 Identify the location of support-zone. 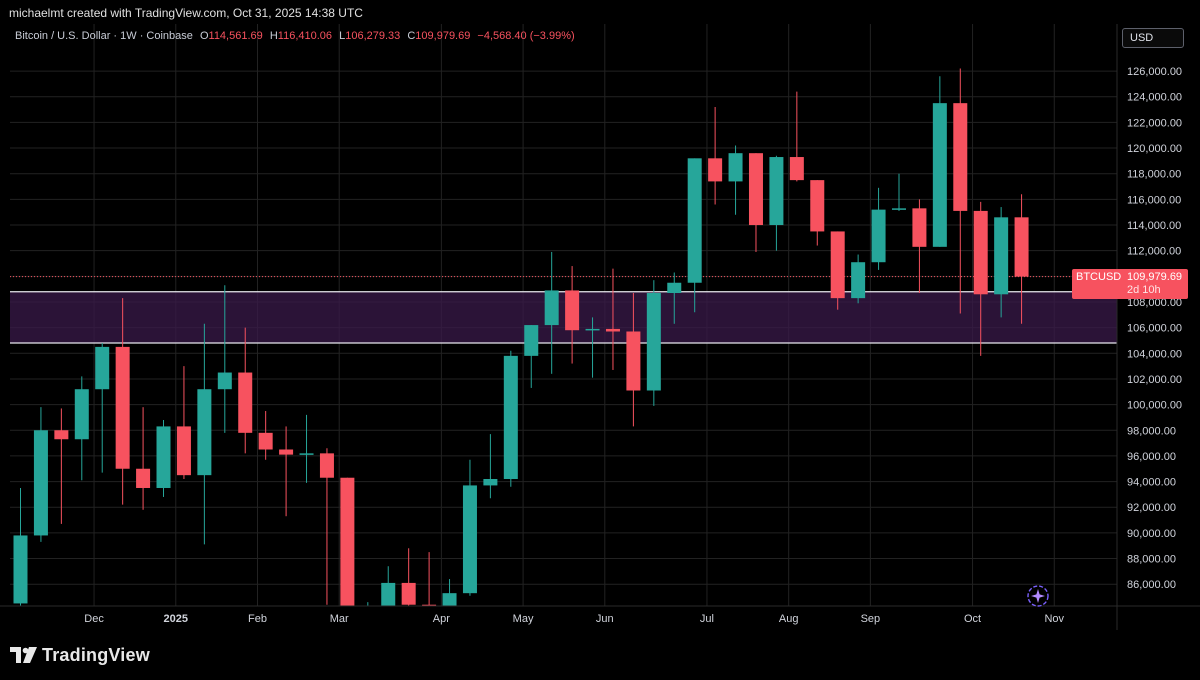
(563, 310).